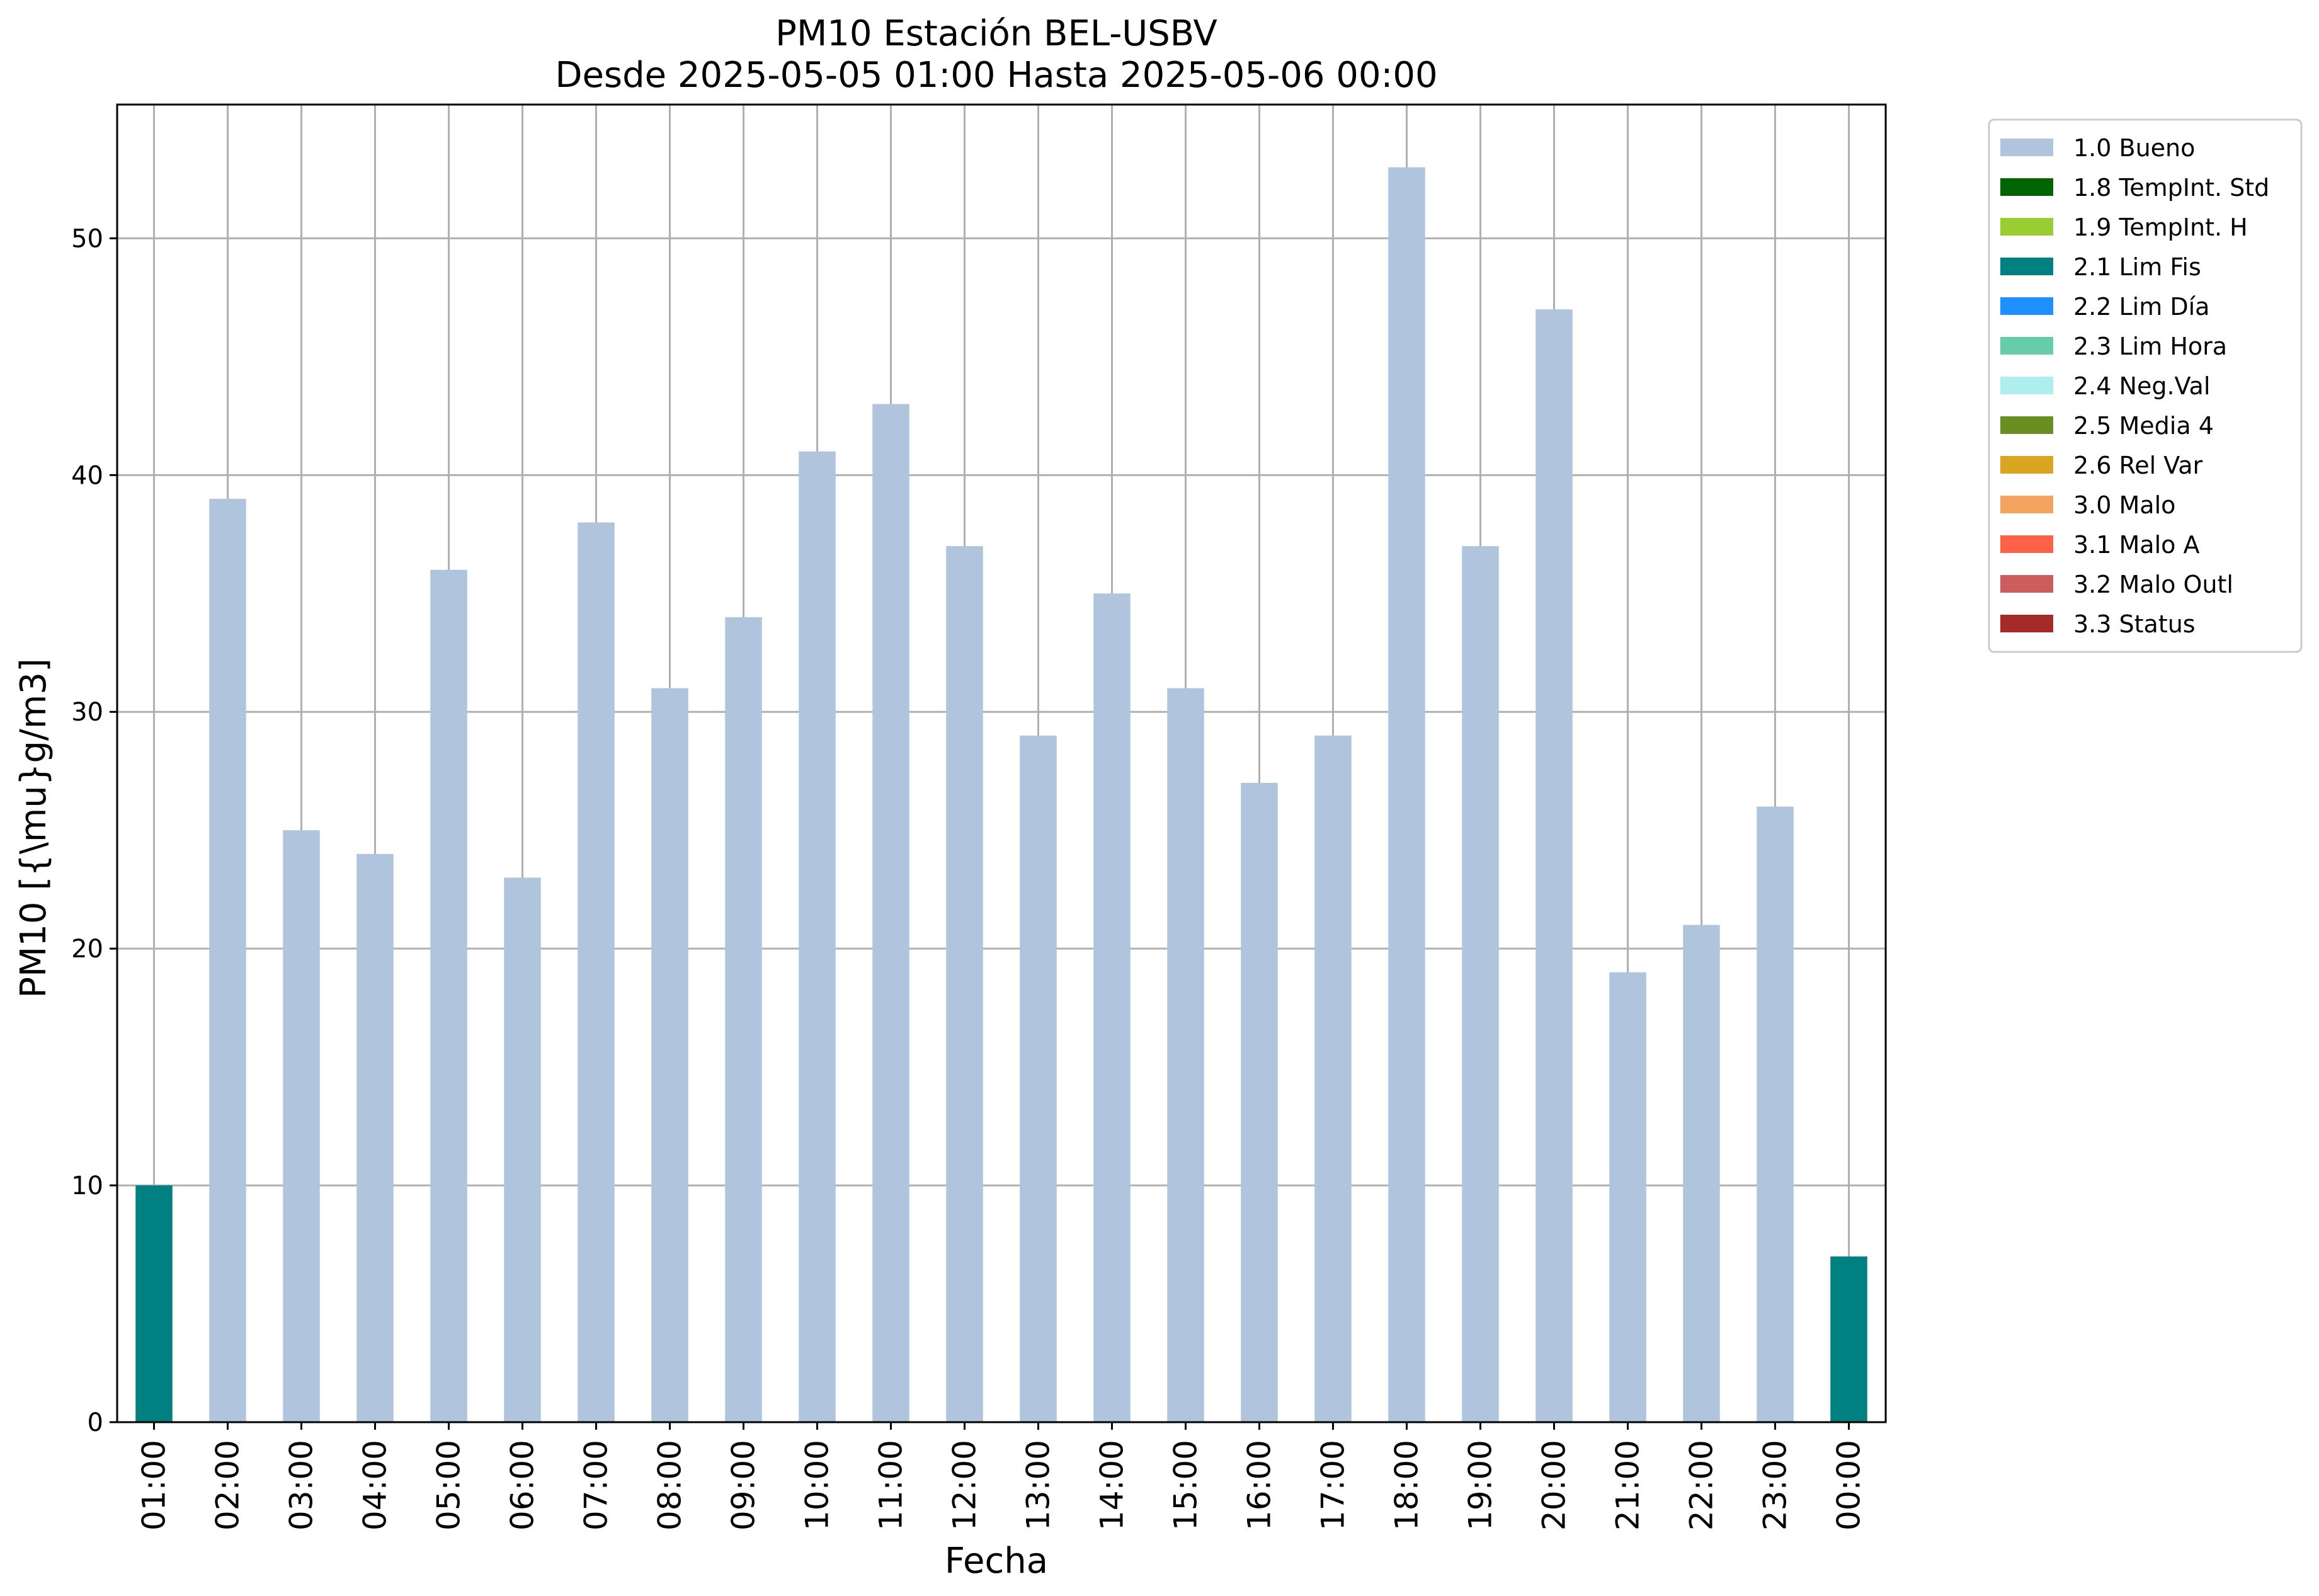 Image resolution: width=2319 pixels, height=1596 pixels. Describe the element at coordinates (1480, 1485) in the screenshot. I see `x-tick-label: 19:00` at that location.